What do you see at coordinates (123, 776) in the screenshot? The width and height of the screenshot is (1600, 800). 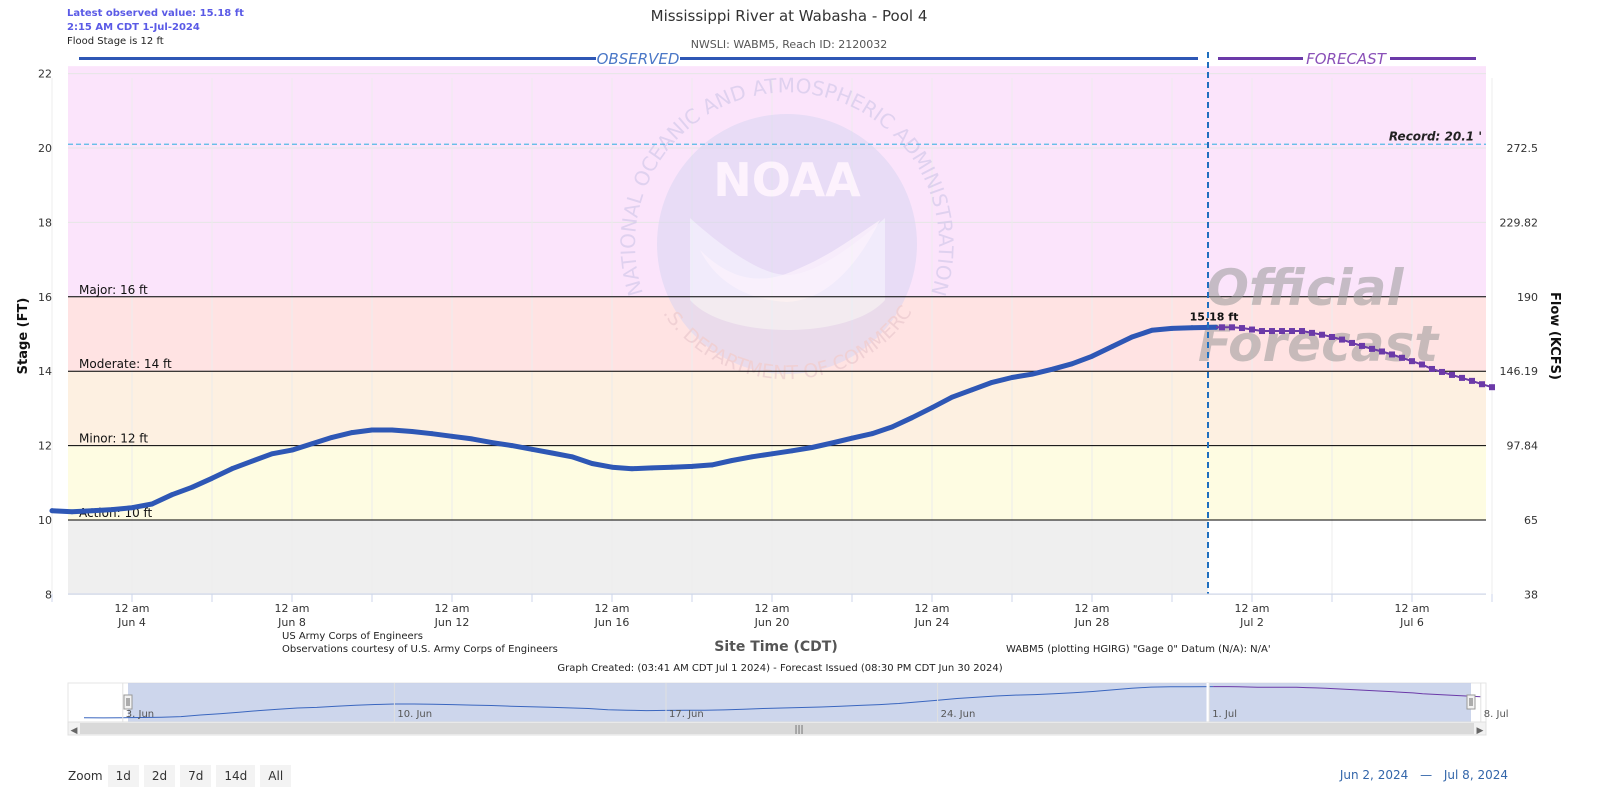 I see `zoom-1d-button: 1d` at bounding box center [123, 776].